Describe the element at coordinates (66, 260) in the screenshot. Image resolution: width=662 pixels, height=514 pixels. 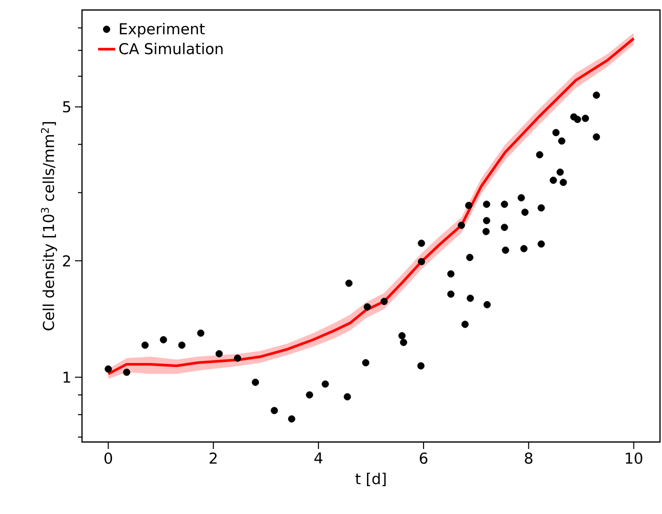
I see `y-tick-label: 2` at that location.